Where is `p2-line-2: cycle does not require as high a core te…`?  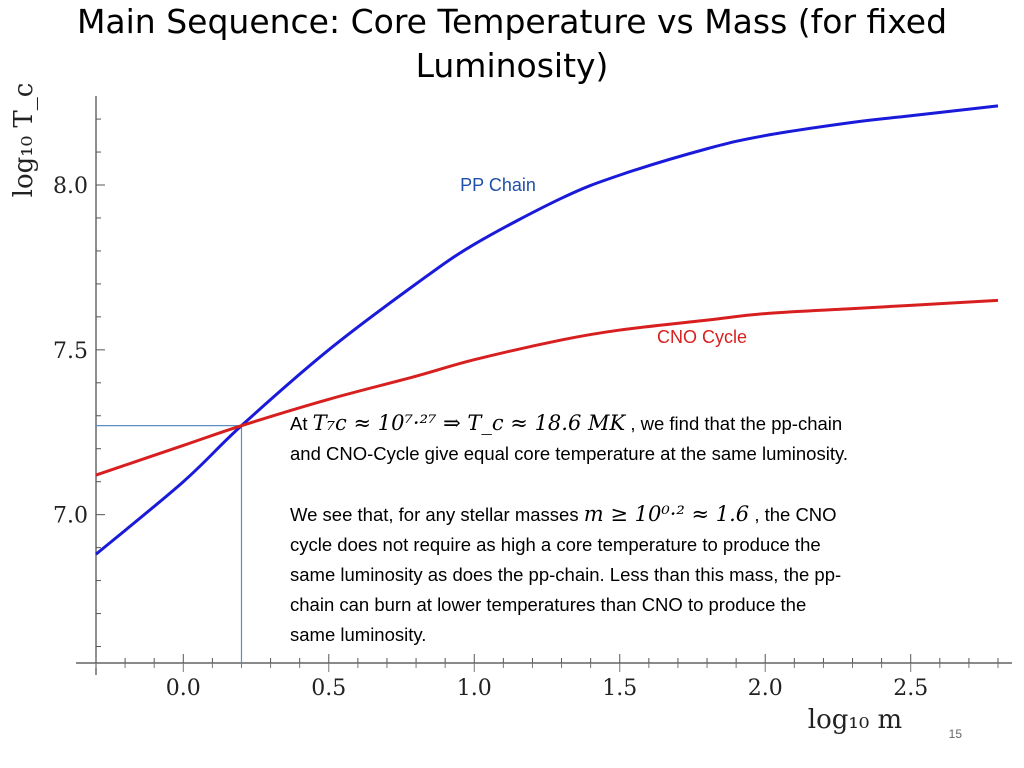 p2-line-2: cycle does not require as high a core te… is located at coordinates (555, 544).